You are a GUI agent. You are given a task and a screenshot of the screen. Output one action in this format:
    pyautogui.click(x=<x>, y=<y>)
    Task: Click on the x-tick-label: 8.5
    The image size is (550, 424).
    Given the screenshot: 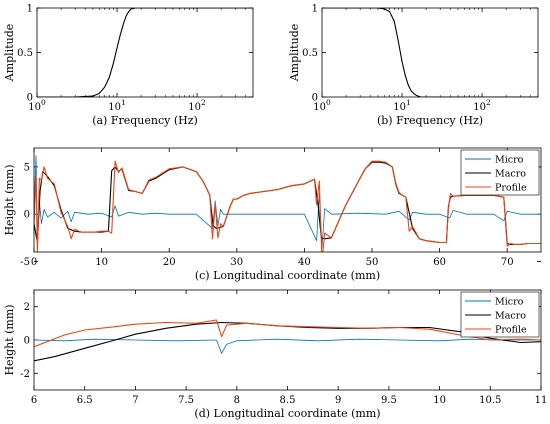 What is the action you would take?
    pyautogui.click(x=288, y=400)
    